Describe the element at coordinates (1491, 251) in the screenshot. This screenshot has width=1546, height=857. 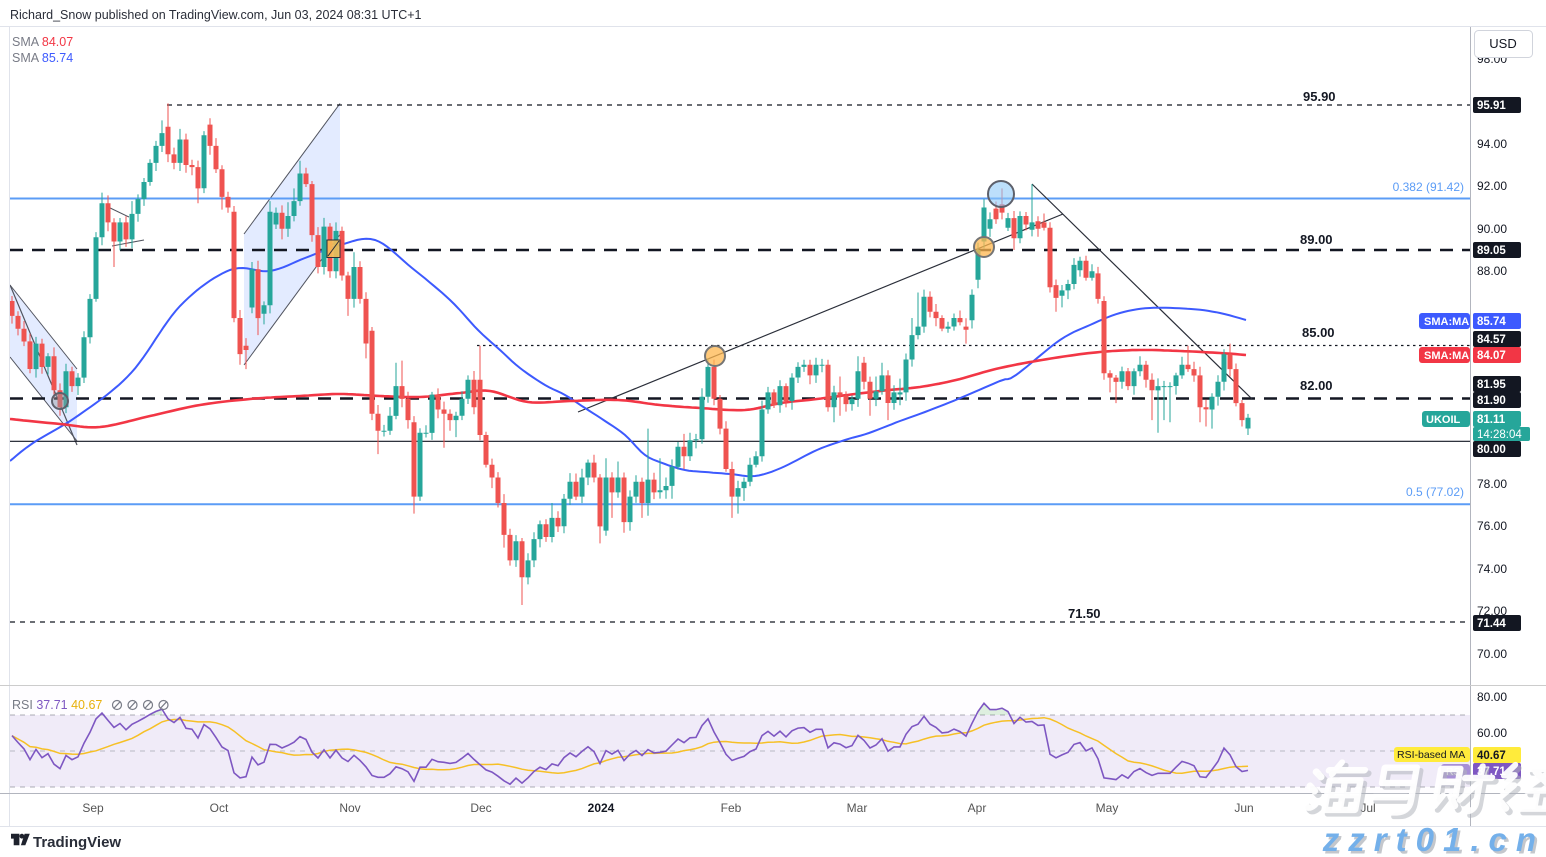
I see `svg-text: 89.05` at that location.